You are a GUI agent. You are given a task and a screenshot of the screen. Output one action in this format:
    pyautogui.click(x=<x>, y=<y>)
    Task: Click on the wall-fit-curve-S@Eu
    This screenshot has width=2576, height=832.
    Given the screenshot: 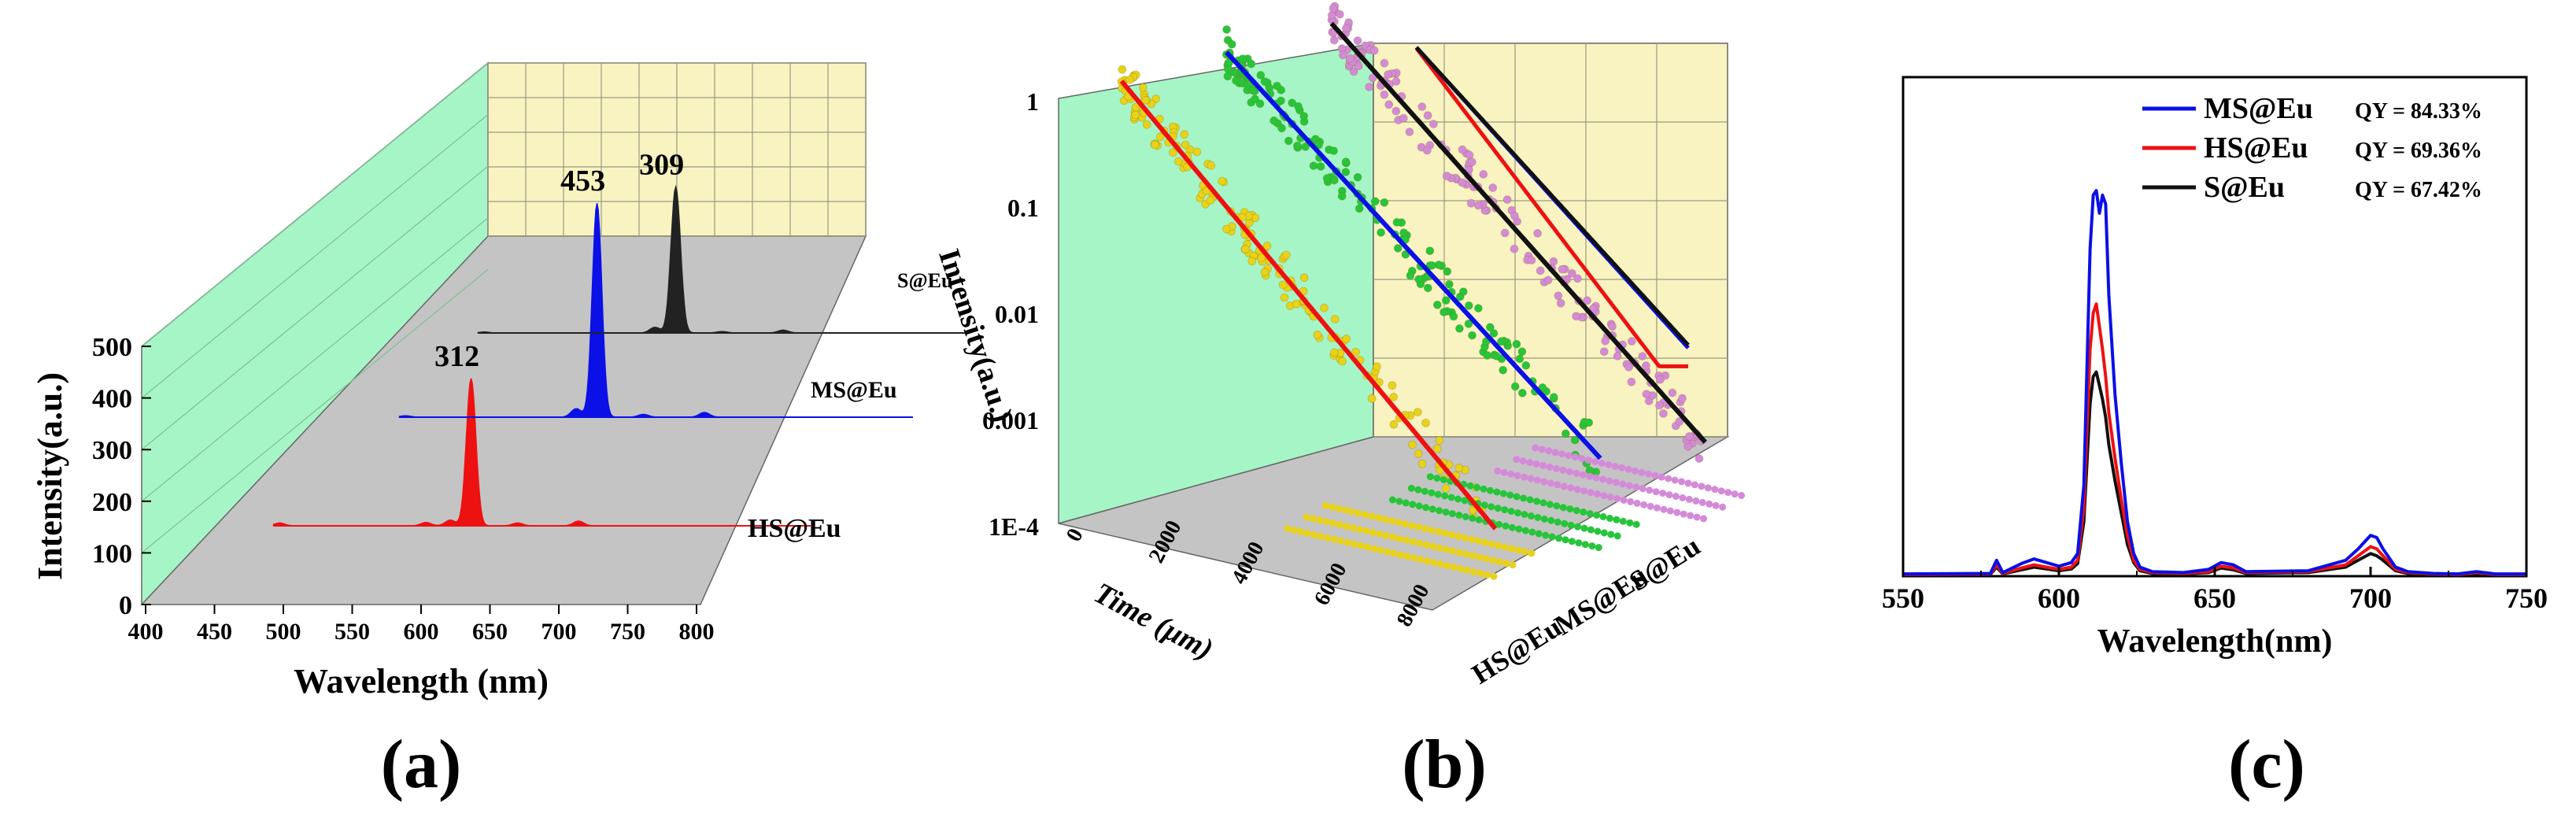 What is the action you would take?
    pyautogui.click(x=1552, y=197)
    